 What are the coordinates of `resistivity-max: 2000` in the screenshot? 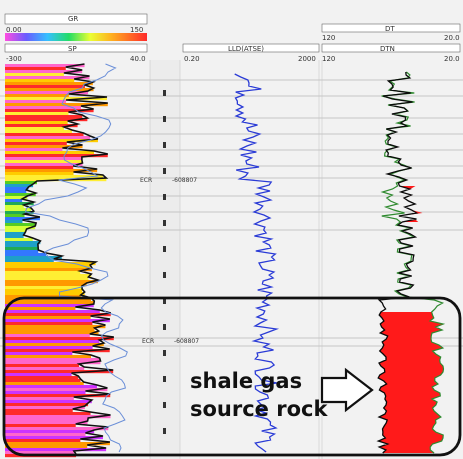 It's located at (307, 59).